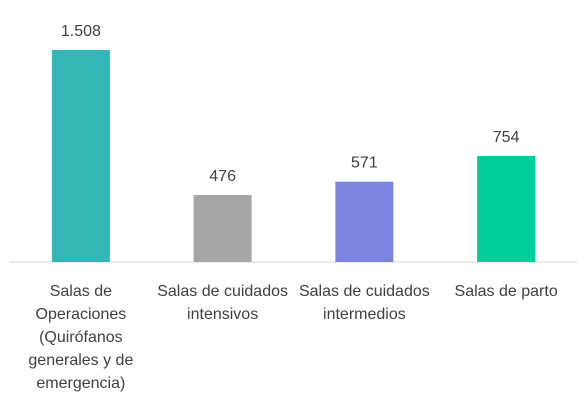 The width and height of the screenshot is (587, 419). Describe the element at coordinates (506, 137) in the screenshot. I see `data-label: 754` at that location.